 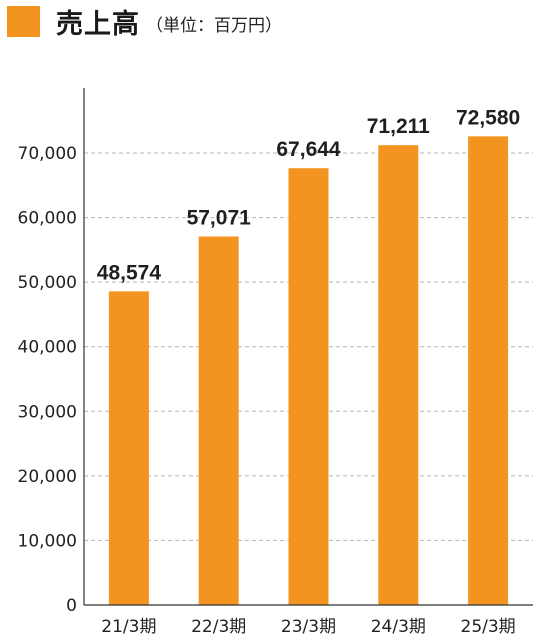 What do you see at coordinates (144, 21) in the screenshot?
I see `chart-header: 売上高 （単位：百万円）` at bounding box center [144, 21].